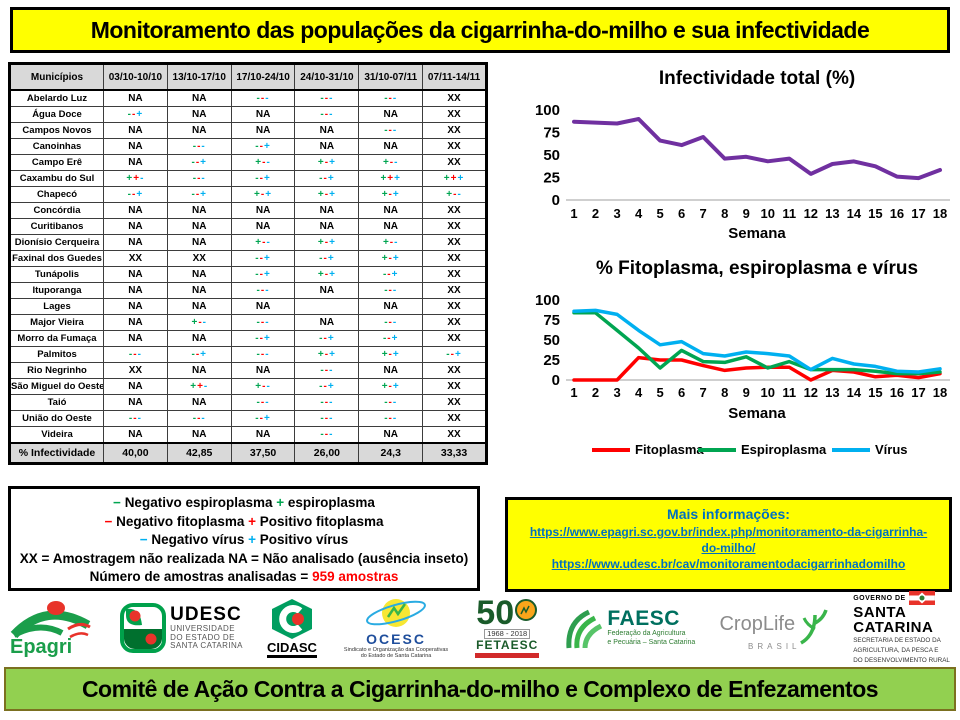 The height and width of the screenshot is (720, 960). What do you see at coordinates (56, 354) in the screenshot?
I see `municipality-name: Palmitos` at bounding box center [56, 354].